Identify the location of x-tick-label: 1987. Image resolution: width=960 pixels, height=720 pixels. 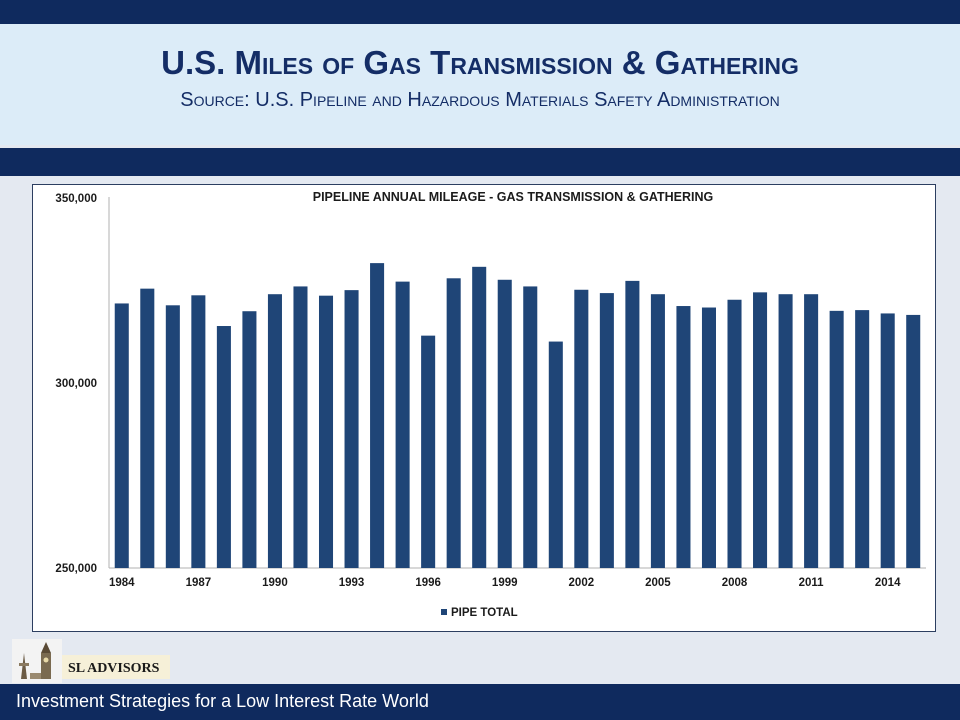
(199, 583).